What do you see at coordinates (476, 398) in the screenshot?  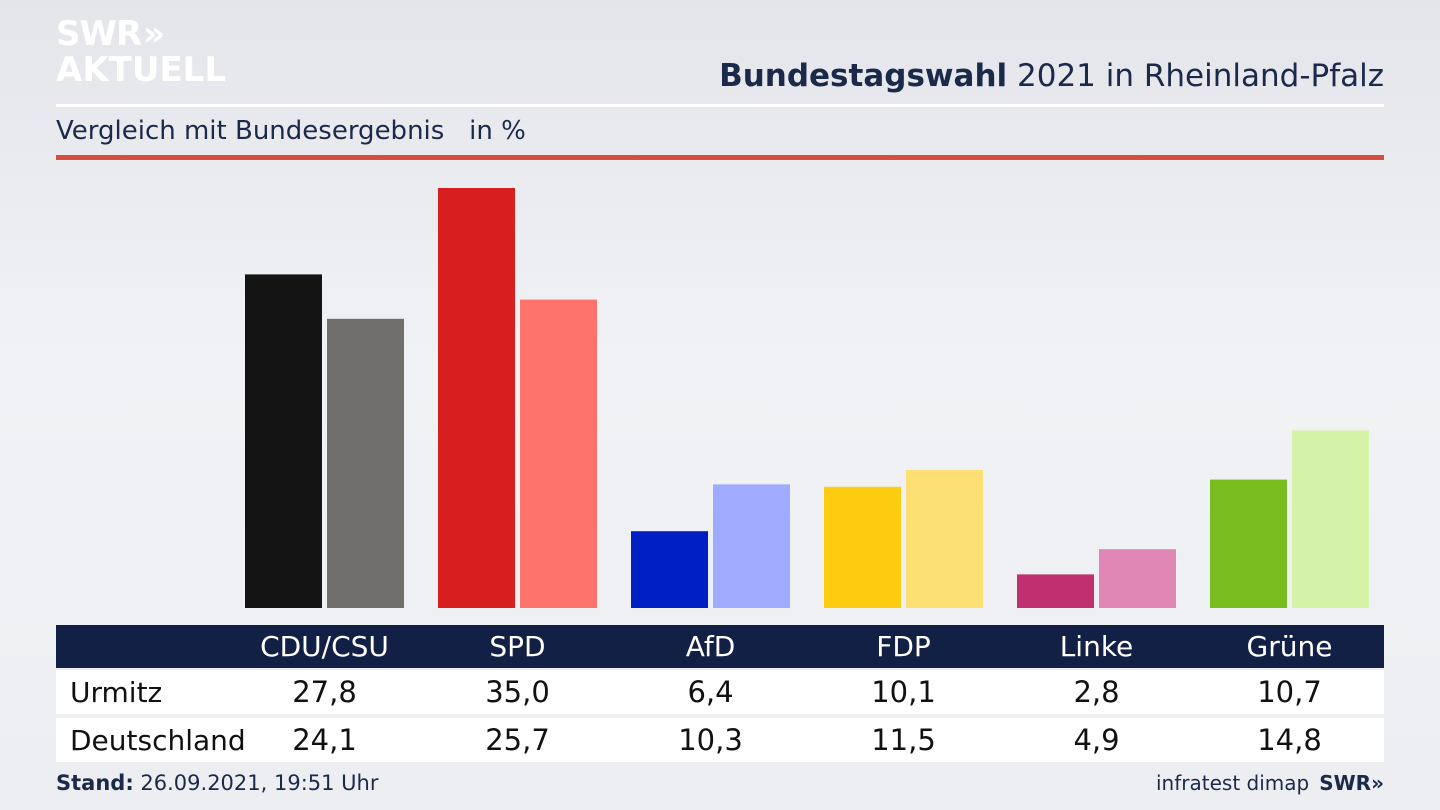 I see `bar-spd-urmitz` at bounding box center [476, 398].